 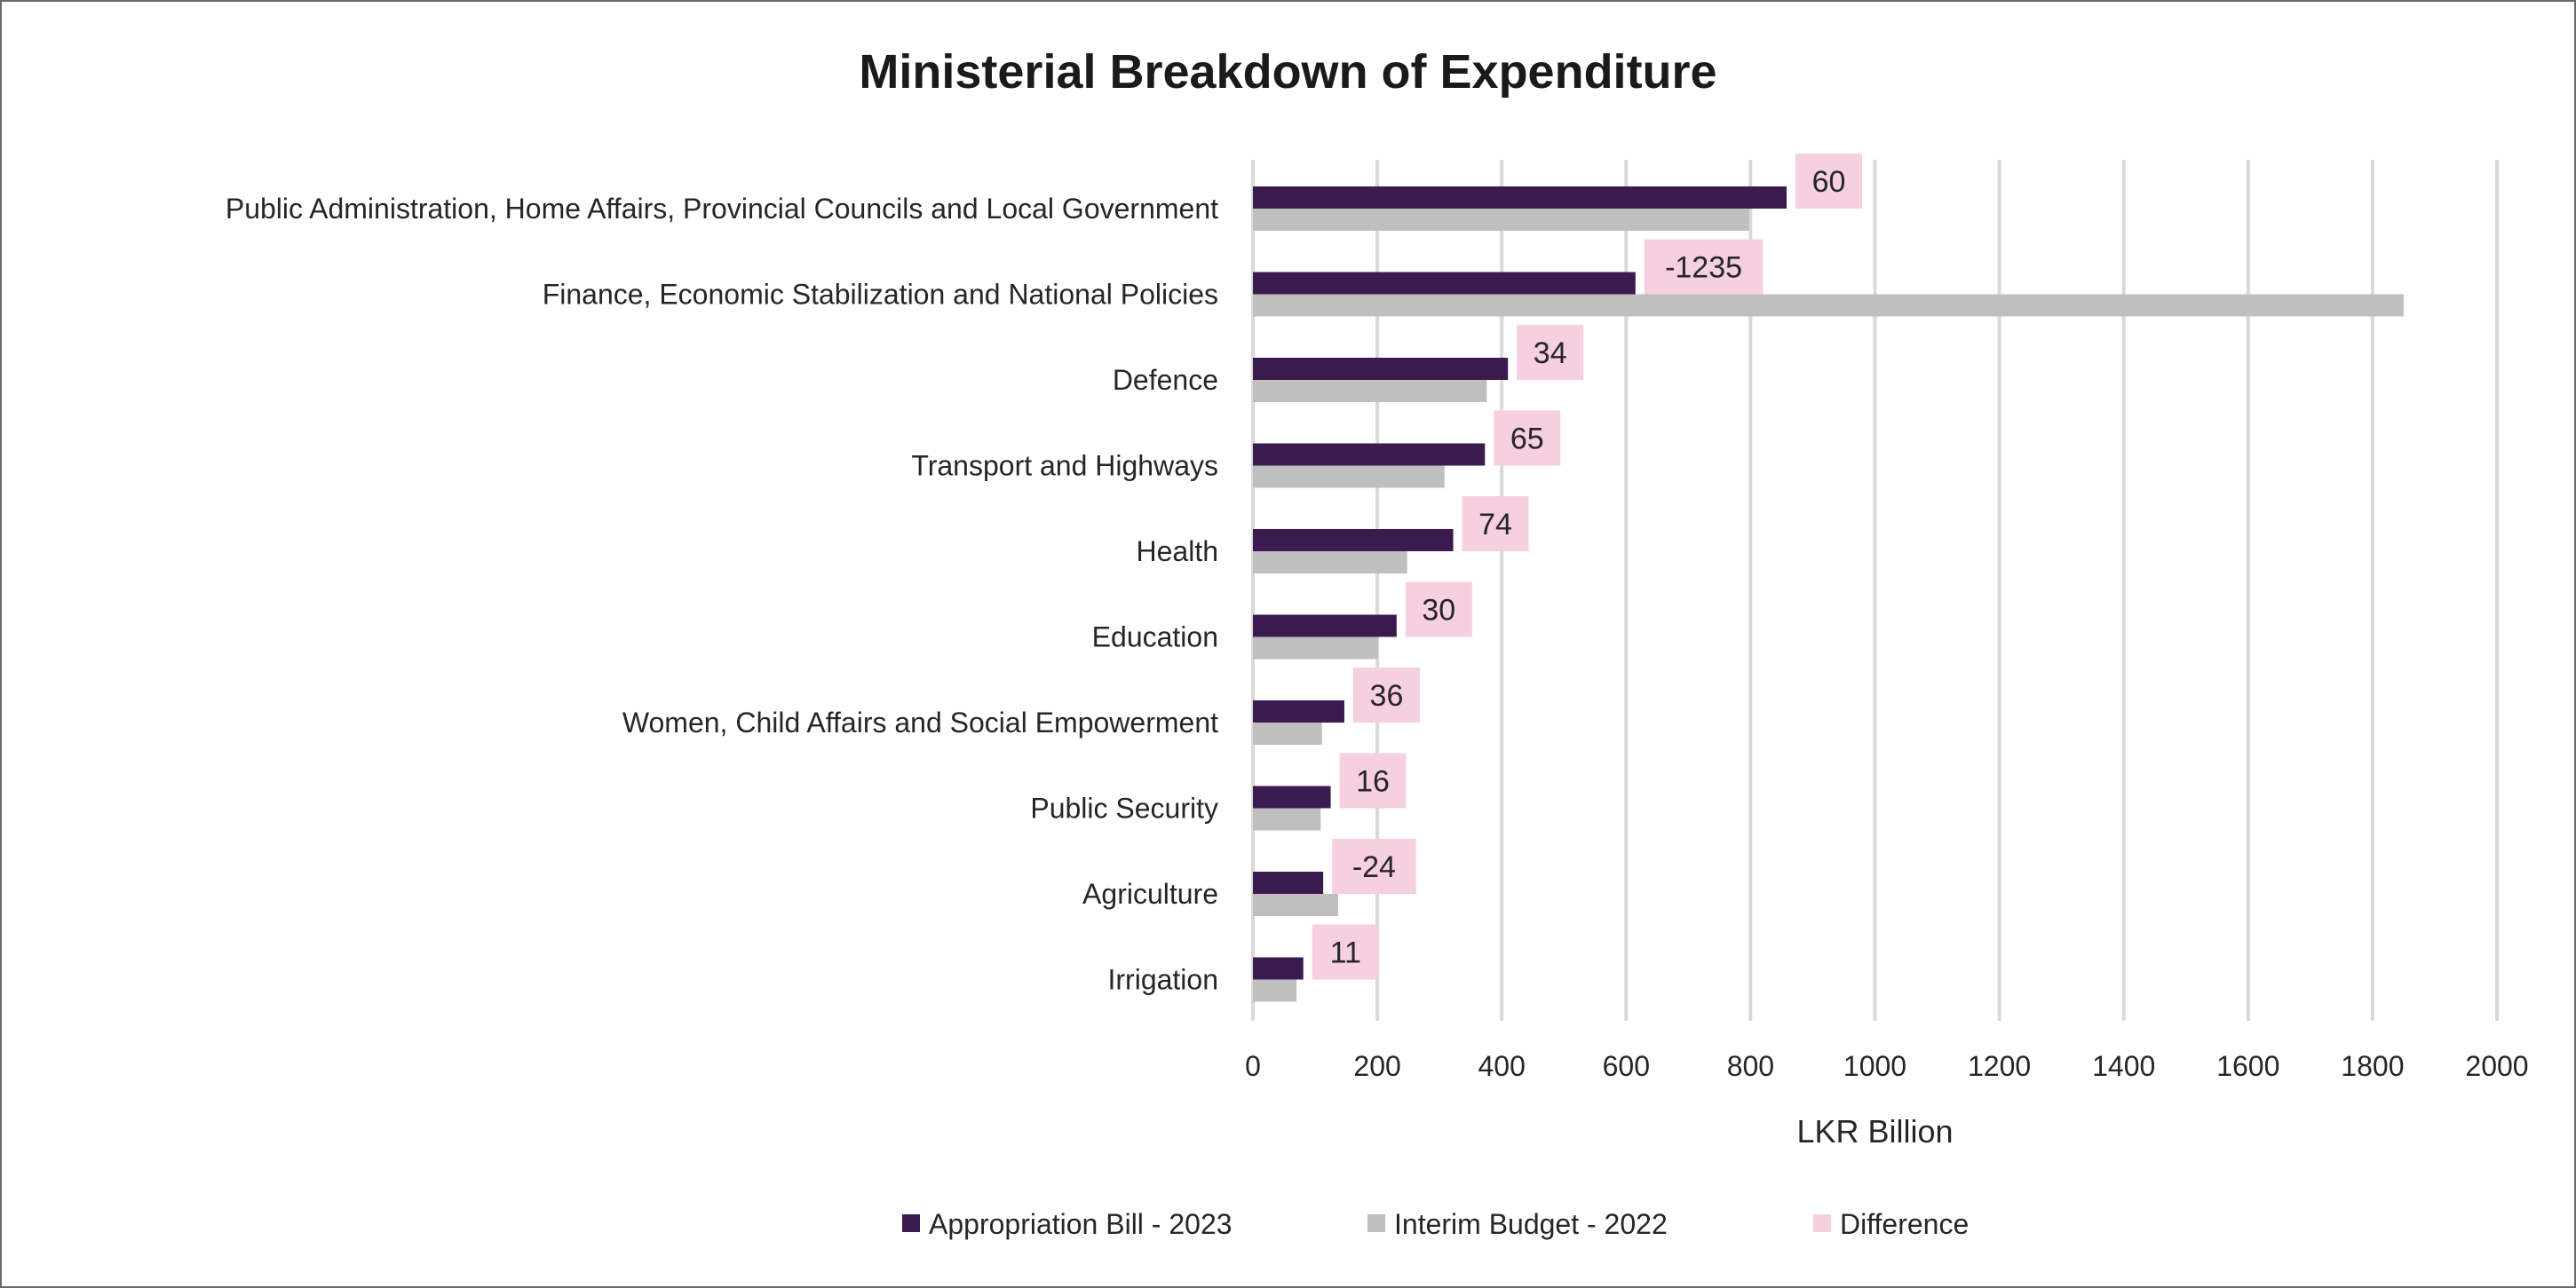 I want to click on x-tick-label: 1000, so click(x=1875, y=1066).